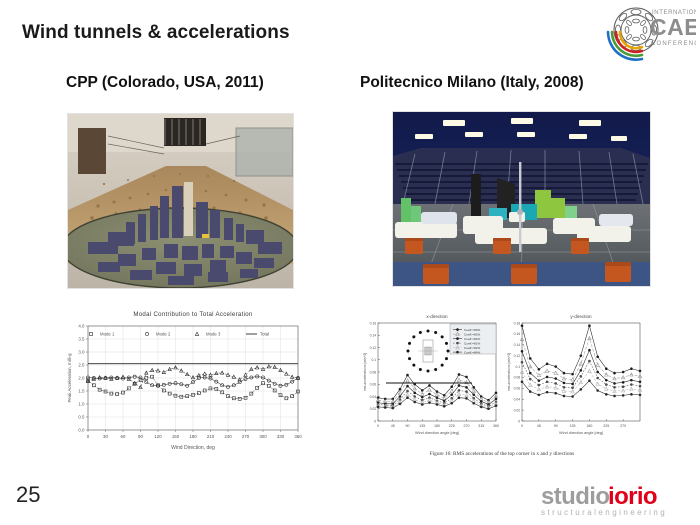 This screenshot has width=700, height=525. Describe the element at coordinates (107, 334) in the screenshot. I see `svg-text: Mode 1` at that location.